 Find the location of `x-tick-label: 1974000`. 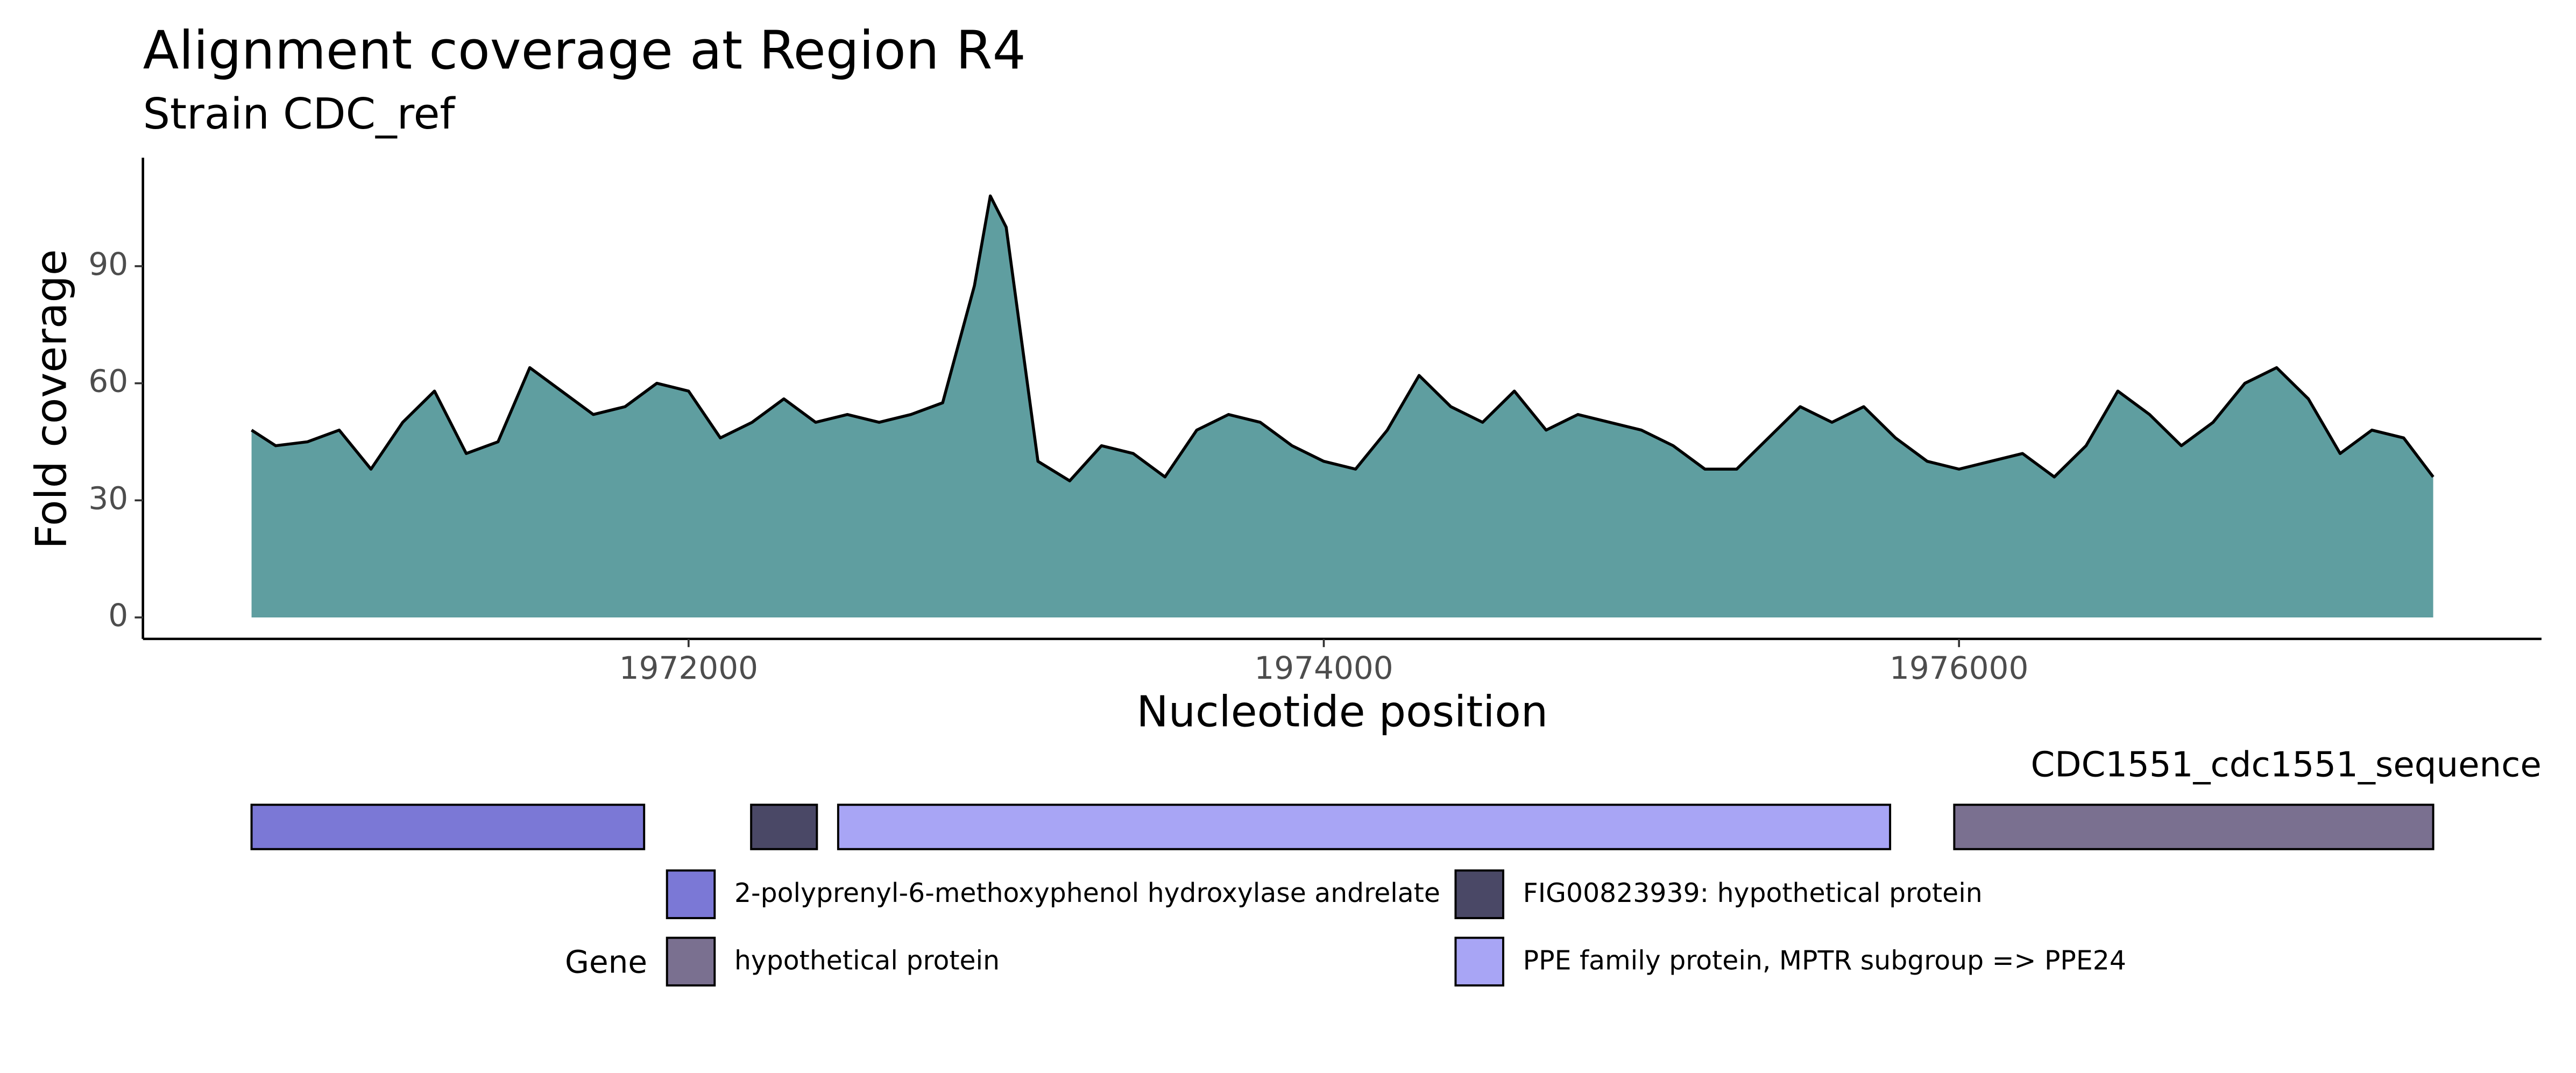

x-tick-label: 1974000 is located at coordinates (1323, 668).